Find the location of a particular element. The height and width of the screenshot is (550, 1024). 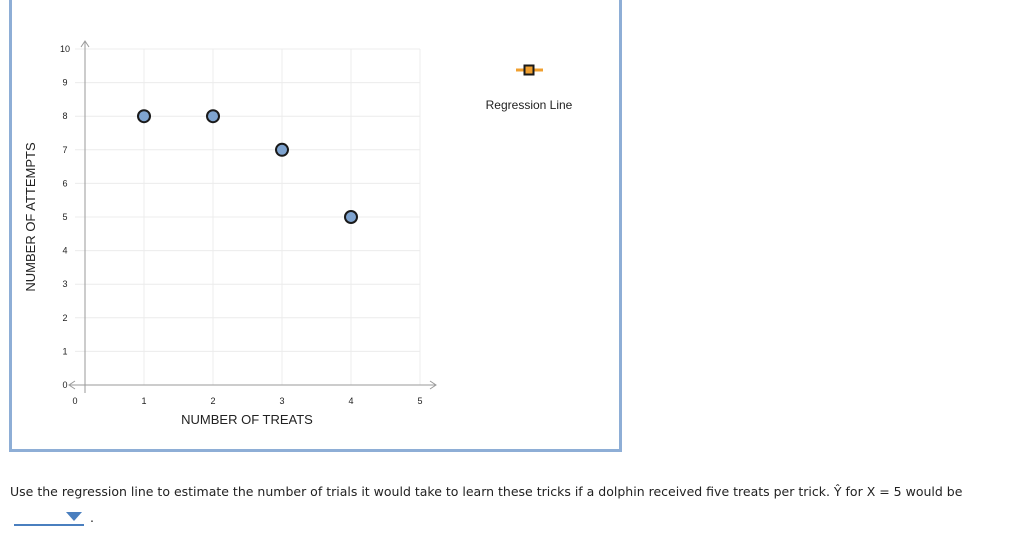

legend: Regression Line is located at coordinates (529, 88).